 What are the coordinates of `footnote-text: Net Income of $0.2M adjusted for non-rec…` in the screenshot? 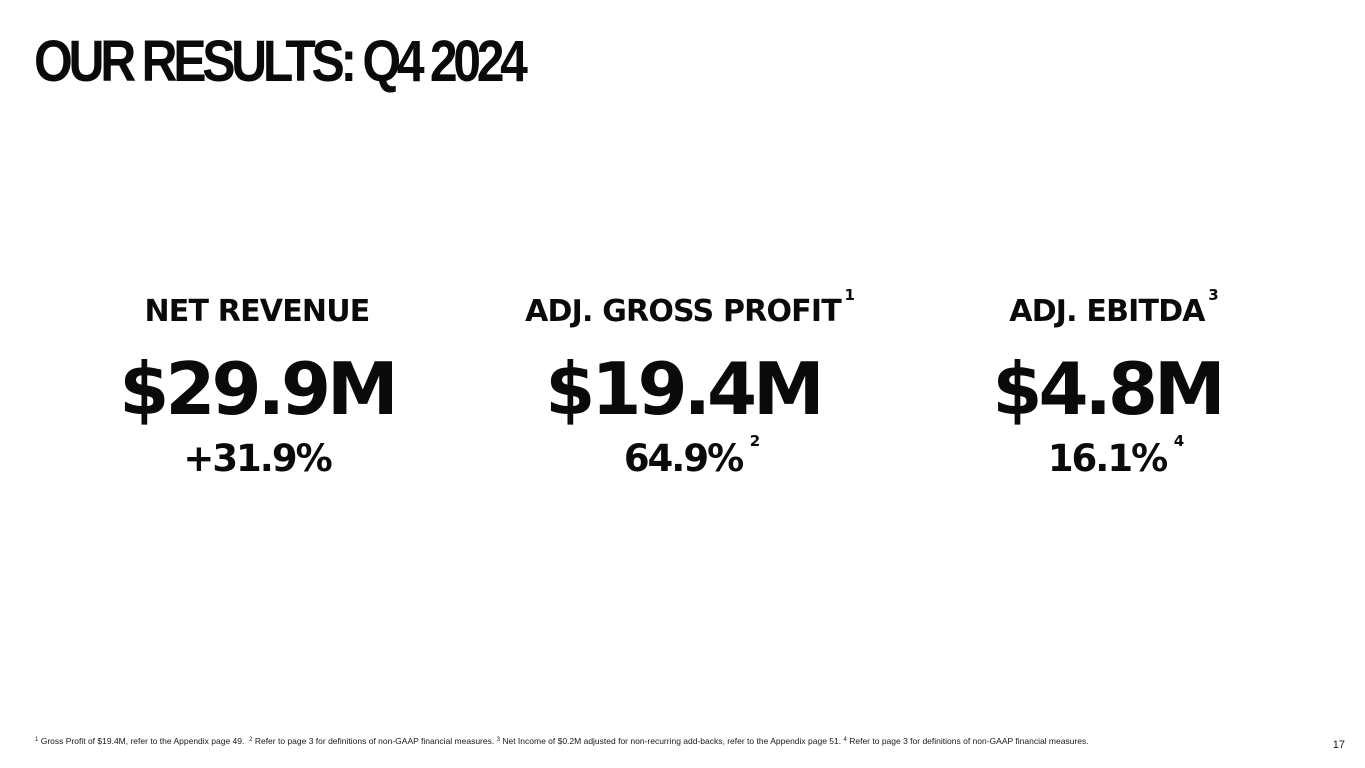 It's located at (672, 741).